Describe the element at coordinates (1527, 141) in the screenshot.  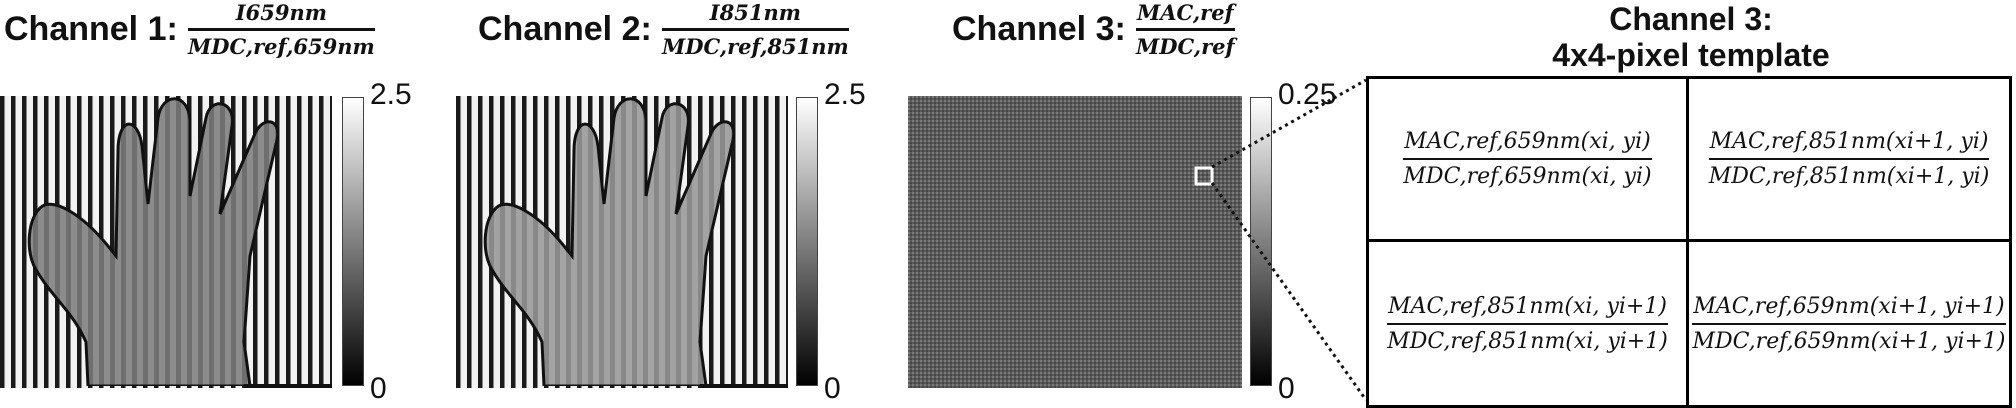
I see `cell-numerator: MAC,ref,659nm(xi, yi)` at that location.